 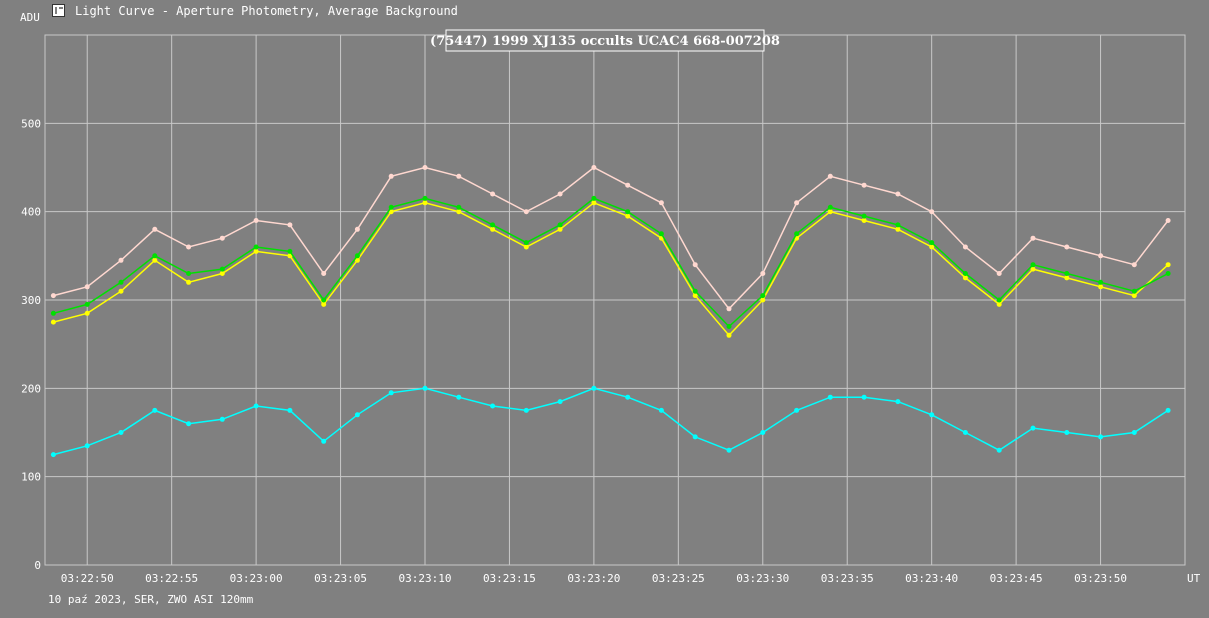 I want to click on x-tick-label: 03:23:50, so click(x=1100, y=578).